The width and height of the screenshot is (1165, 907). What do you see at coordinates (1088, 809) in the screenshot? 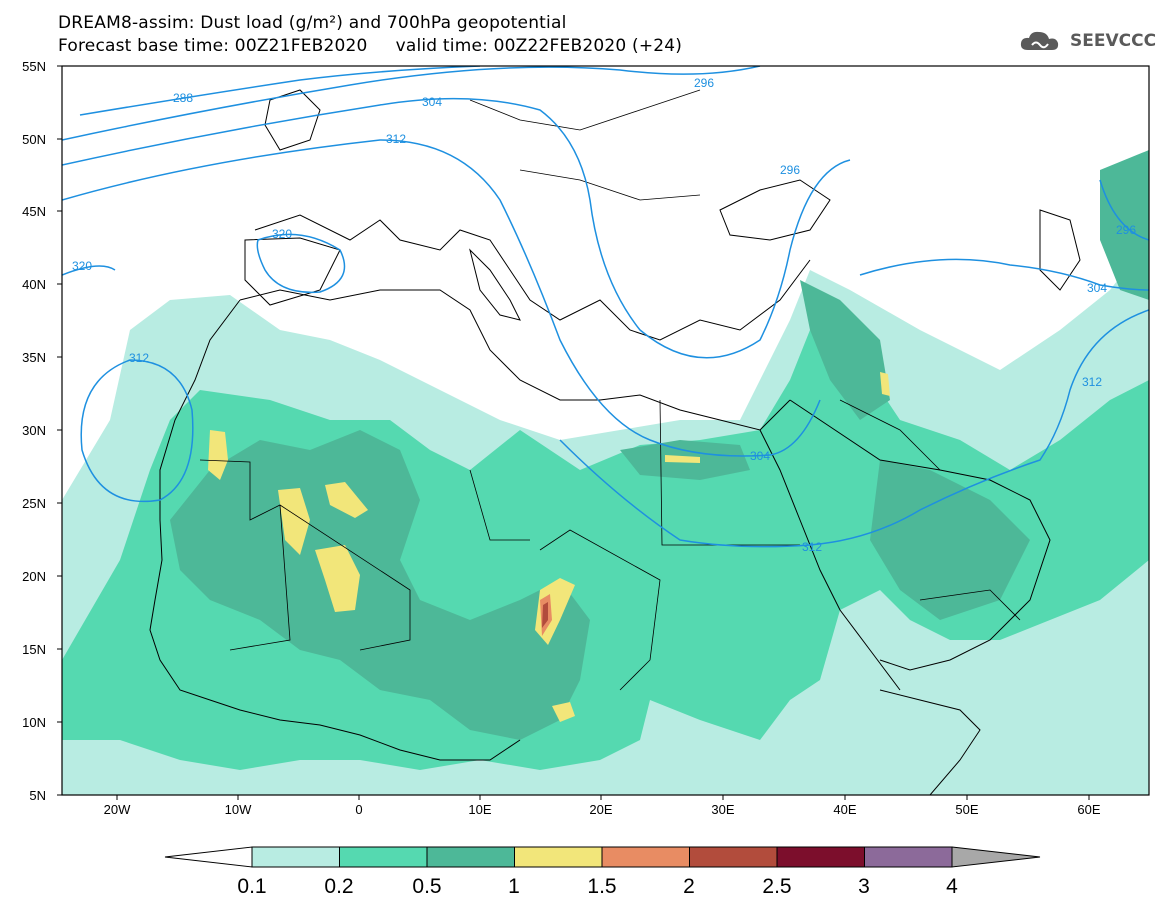
I see `lon-tick-label: 60E` at bounding box center [1088, 809].